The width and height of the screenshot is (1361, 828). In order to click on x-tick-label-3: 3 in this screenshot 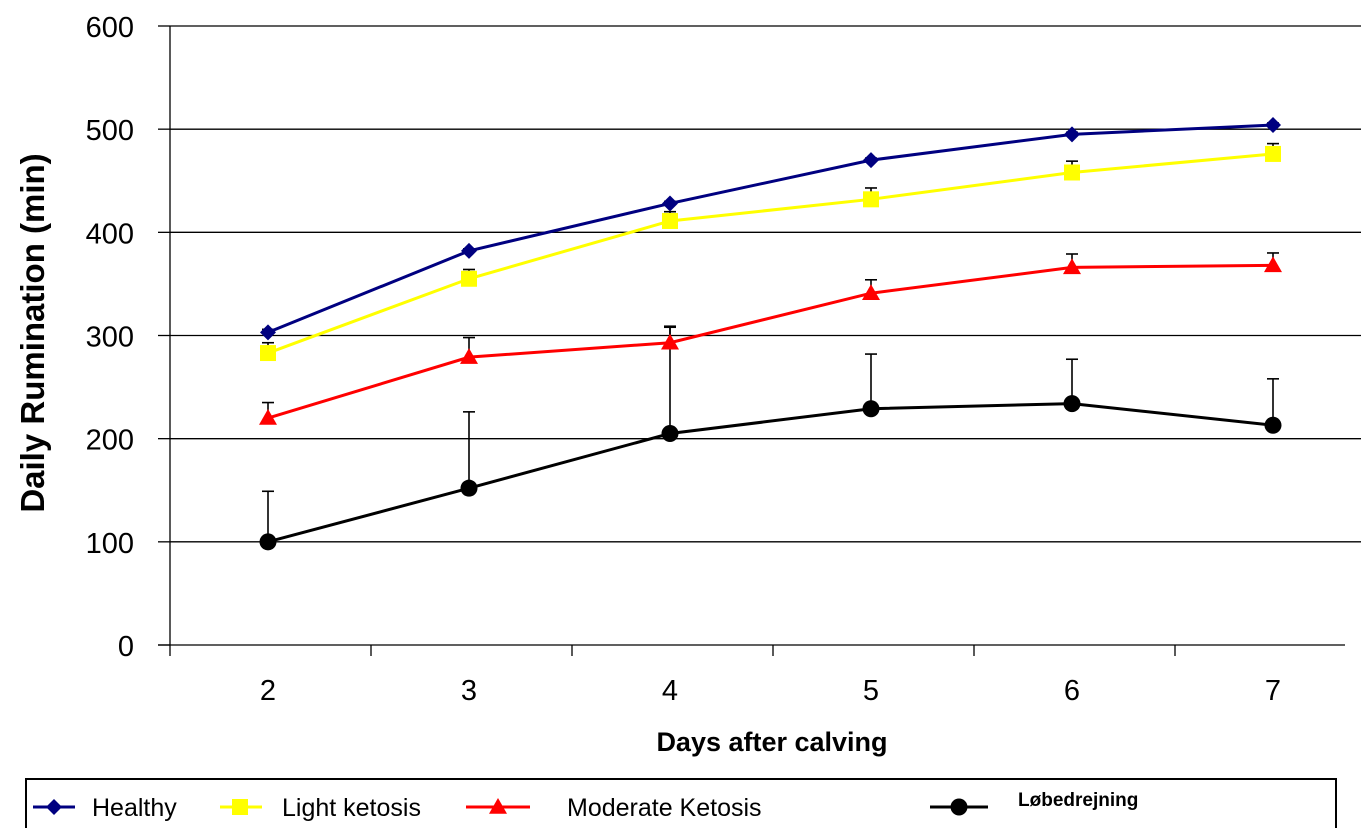, I will do `click(469, 691)`.